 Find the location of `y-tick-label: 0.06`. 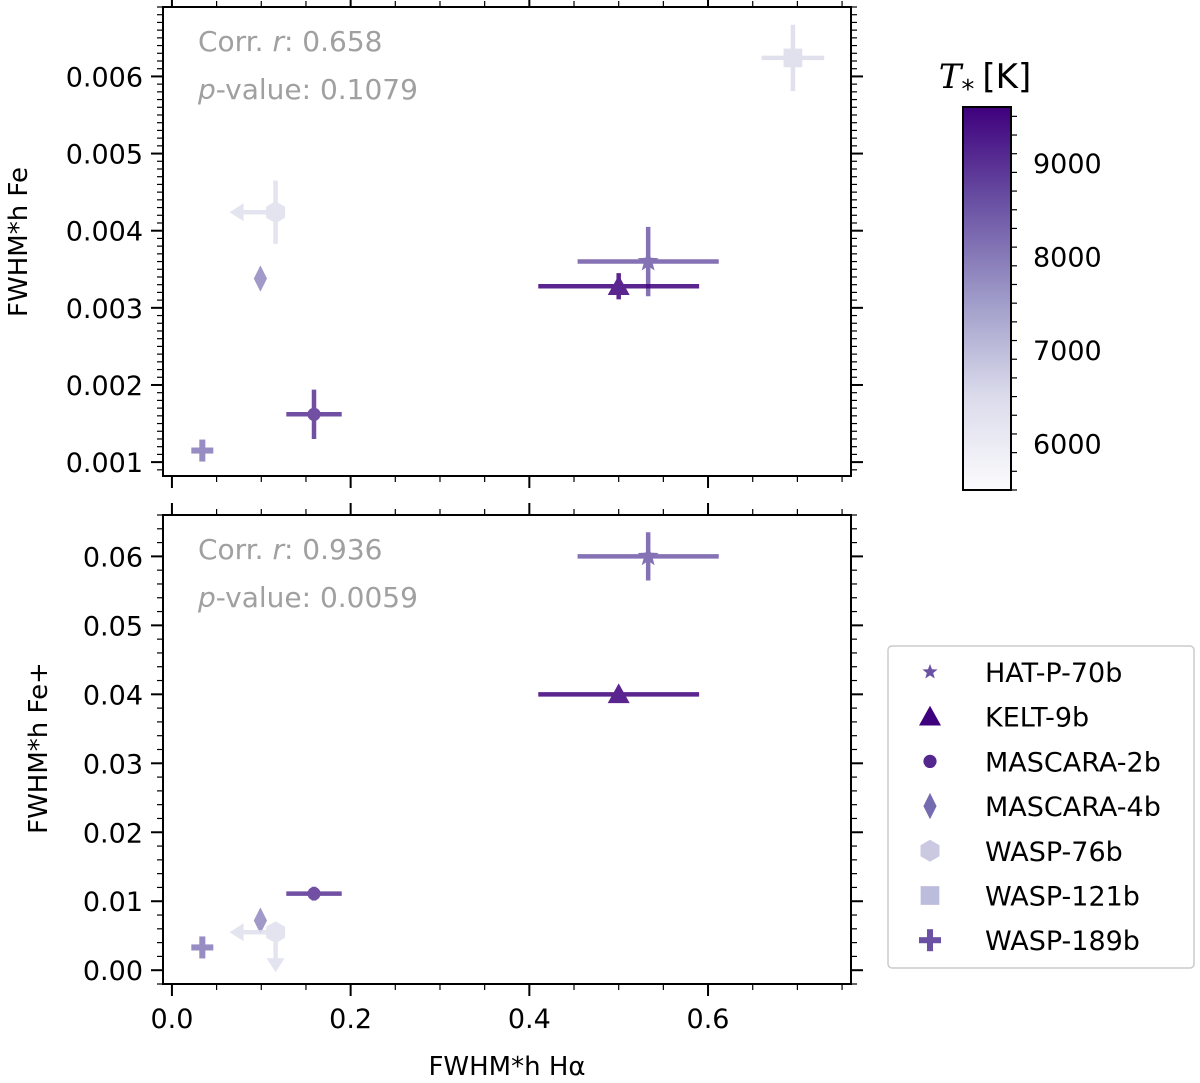

y-tick-label: 0.06 is located at coordinates (113, 557).